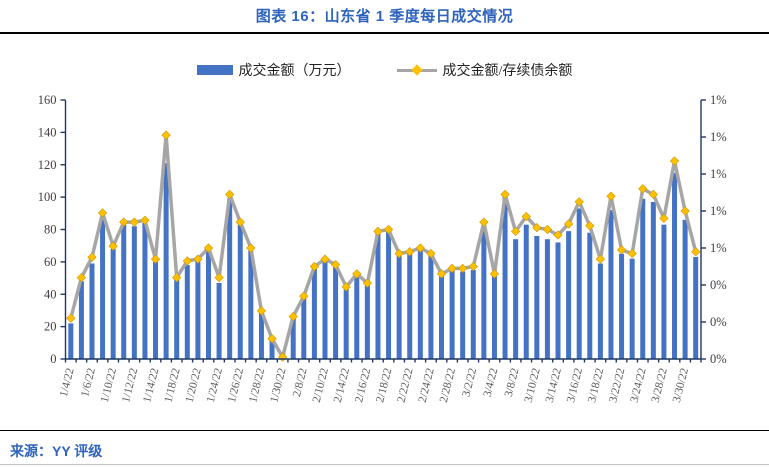 This screenshot has width=769, height=467. What do you see at coordinates (67, 383) in the screenshot?
I see `x-axis-tick-label: 1/4/22` at bounding box center [67, 383].